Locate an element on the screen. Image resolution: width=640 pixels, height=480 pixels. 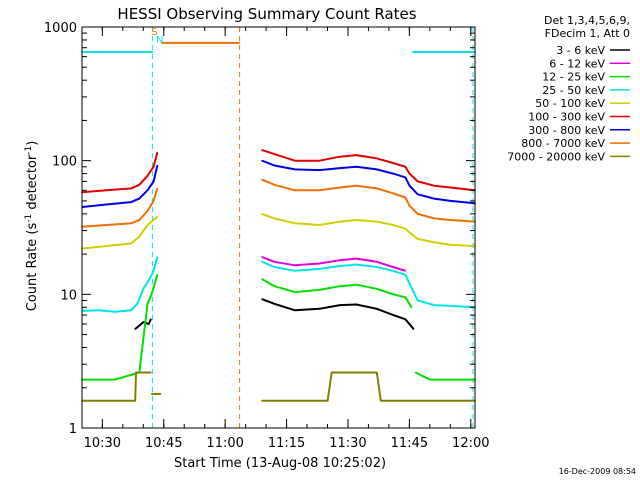
legend-label: 25 - 50 keV is located at coordinates (573, 90).